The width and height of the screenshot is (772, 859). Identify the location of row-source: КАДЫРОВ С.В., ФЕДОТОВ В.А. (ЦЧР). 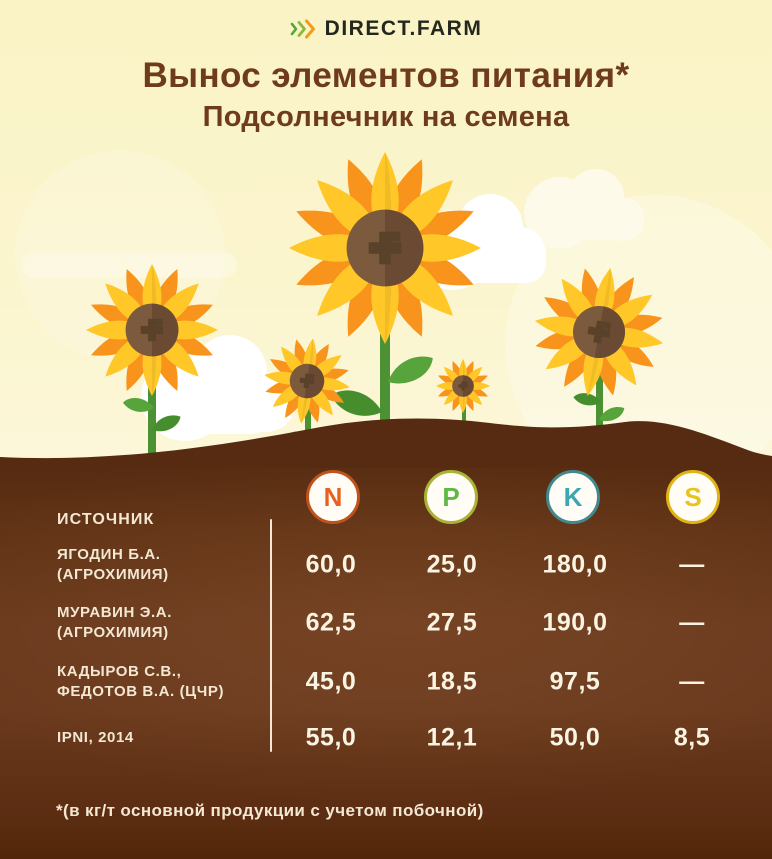
(140, 682).